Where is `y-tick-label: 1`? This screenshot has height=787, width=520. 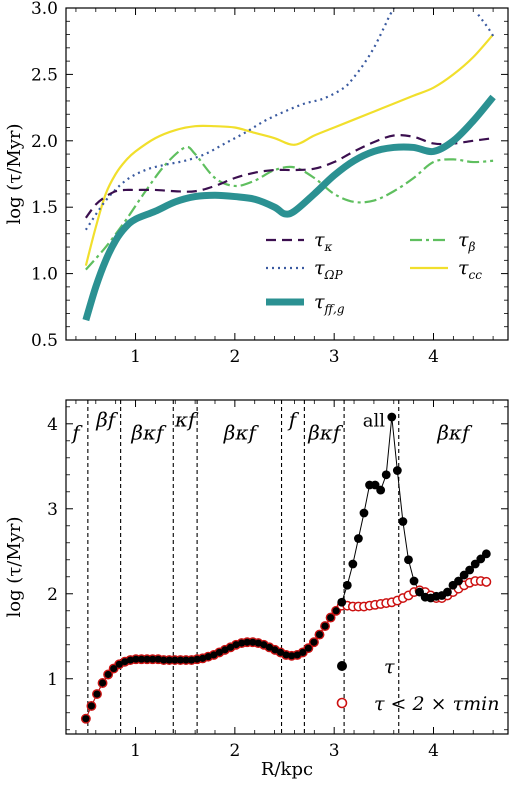 y-tick-label: 1 is located at coordinates (52, 680).